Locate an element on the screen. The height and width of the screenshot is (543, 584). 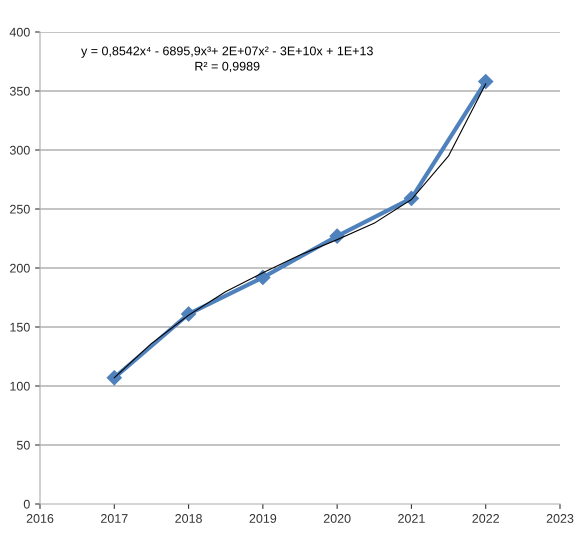
x-tick-label: 2016 is located at coordinates (40, 518).